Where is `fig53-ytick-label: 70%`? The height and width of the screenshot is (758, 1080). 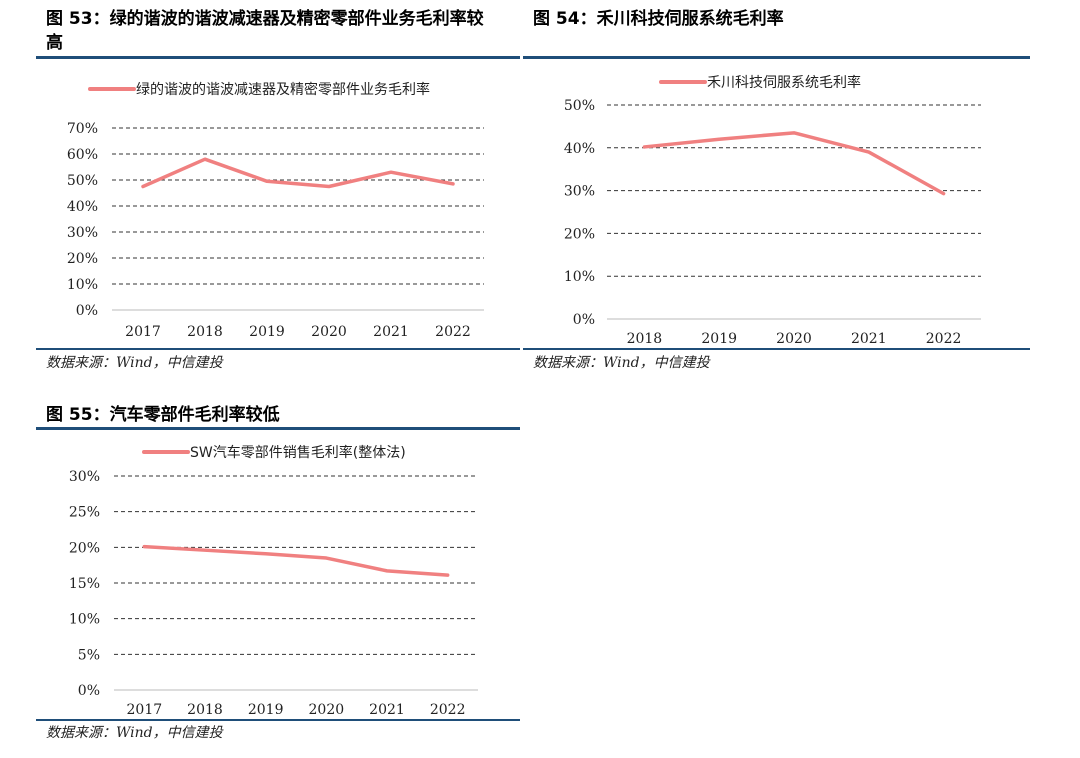 fig53-ytick-label: 70% is located at coordinates (82, 129).